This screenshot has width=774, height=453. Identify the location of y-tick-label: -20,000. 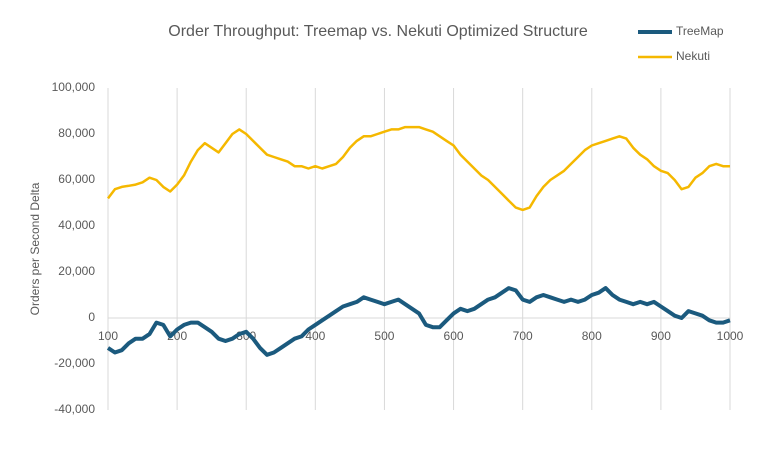
(74, 363).